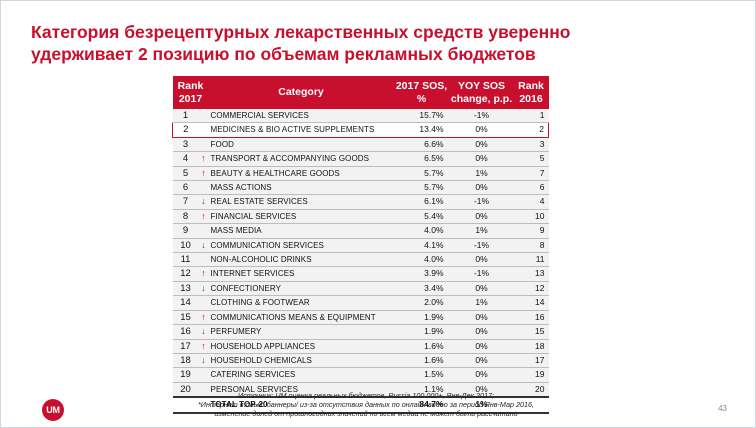 The height and width of the screenshot is (428, 756). Describe the element at coordinates (531, 116) in the screenshot. I see `rank-2016-cell: 1` at that location.